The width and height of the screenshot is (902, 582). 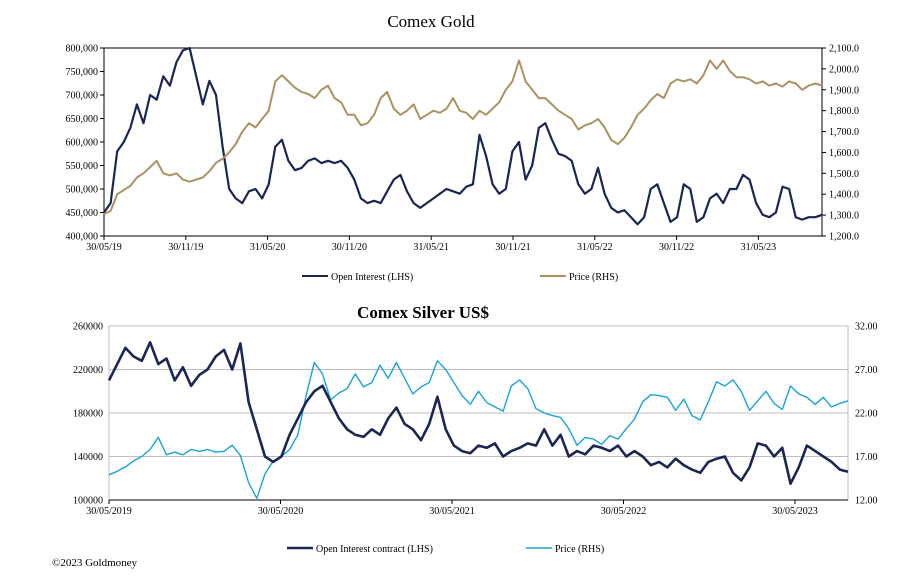 I want to click on x-tick-label: 30/11/21, so click(x=512, y=247).